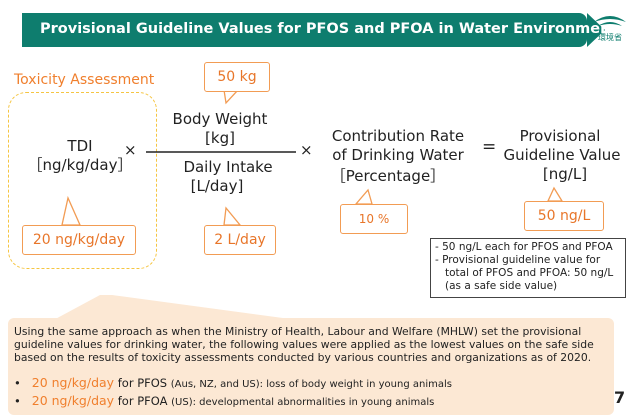  What do you see at coordinates (560, 136) in the screenshot?
I see `result-label: Provisional` at bounding box center [560, 136].